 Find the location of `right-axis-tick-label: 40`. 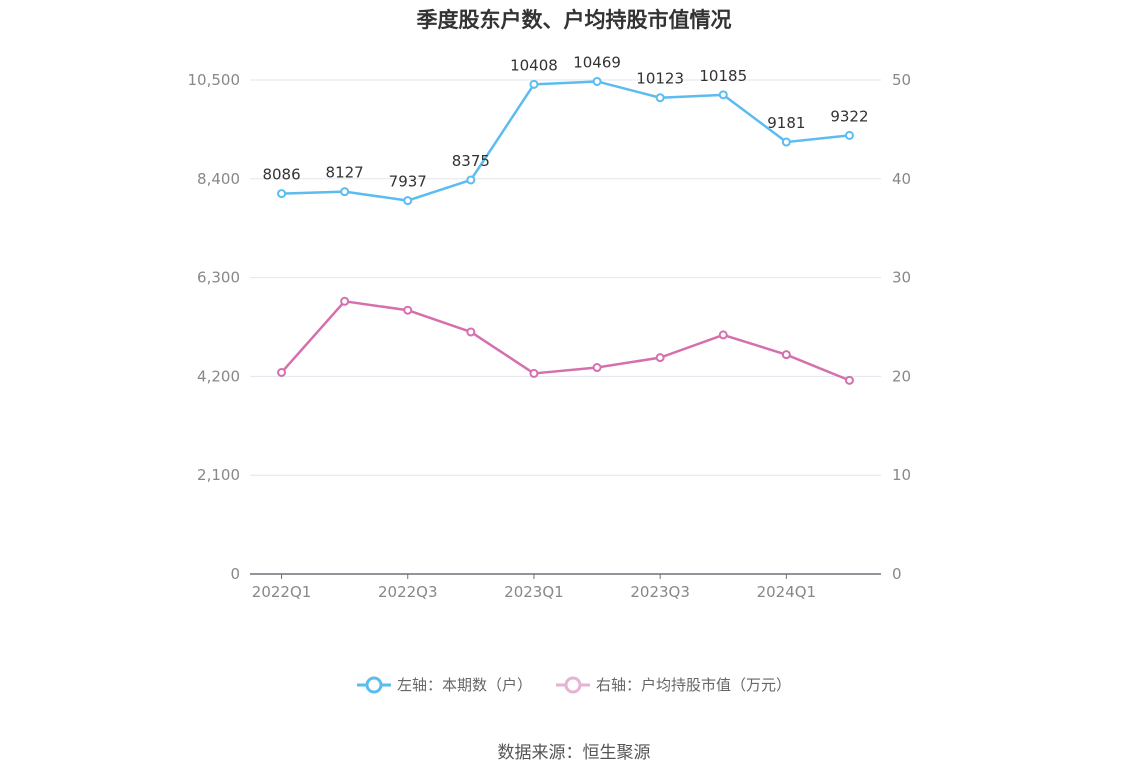

right-axis-tick-label: 40 is located at coordinates (901, 179).